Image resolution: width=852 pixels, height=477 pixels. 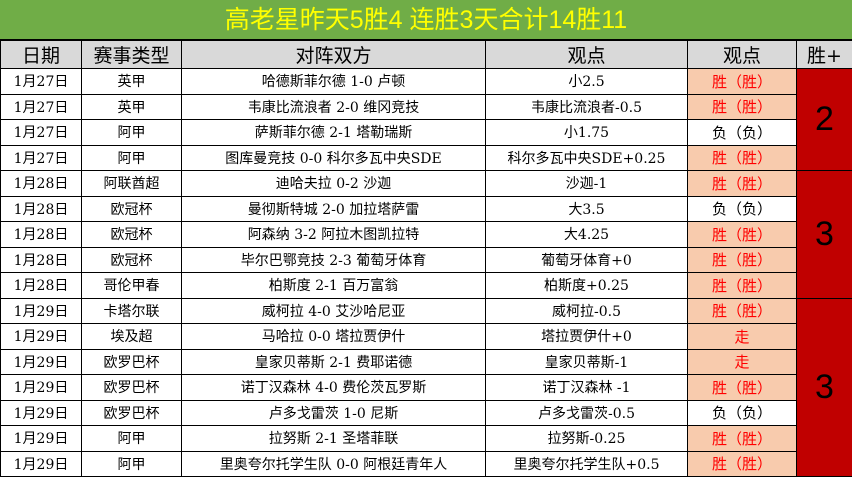 What do you see at coordinates (132, 55) in the screenshot?
I see `header-league: 赛事类型` at bounding box center [132, 55].